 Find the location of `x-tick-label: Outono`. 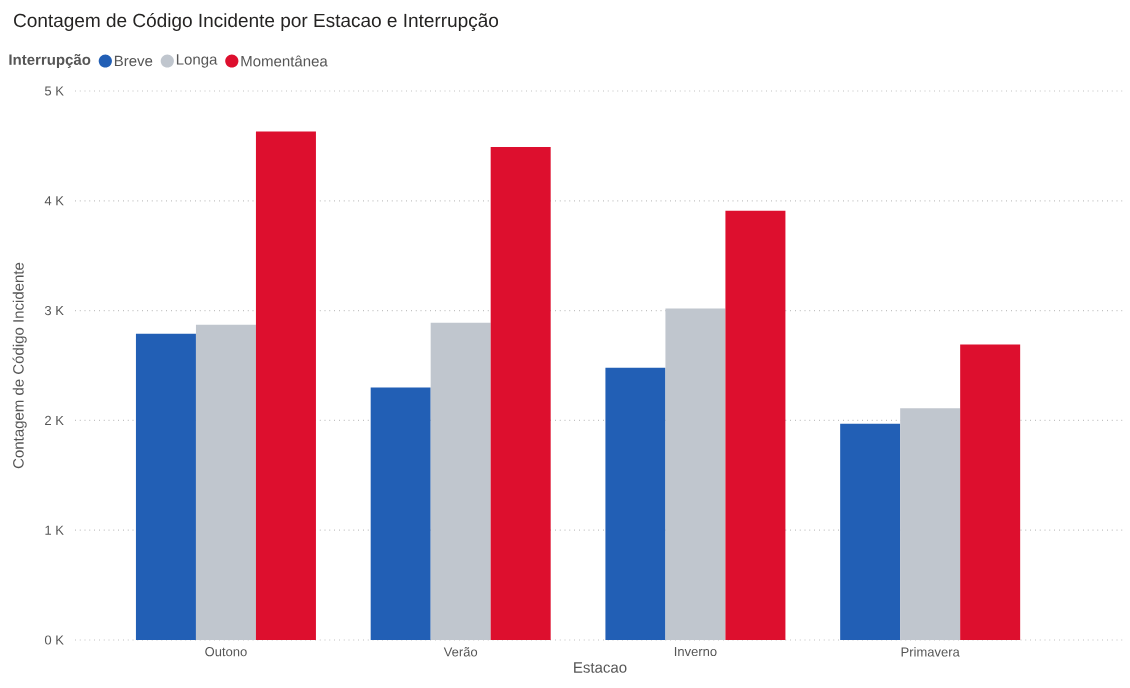

x-tick-label: Outono is located at coordinates (226, 652).